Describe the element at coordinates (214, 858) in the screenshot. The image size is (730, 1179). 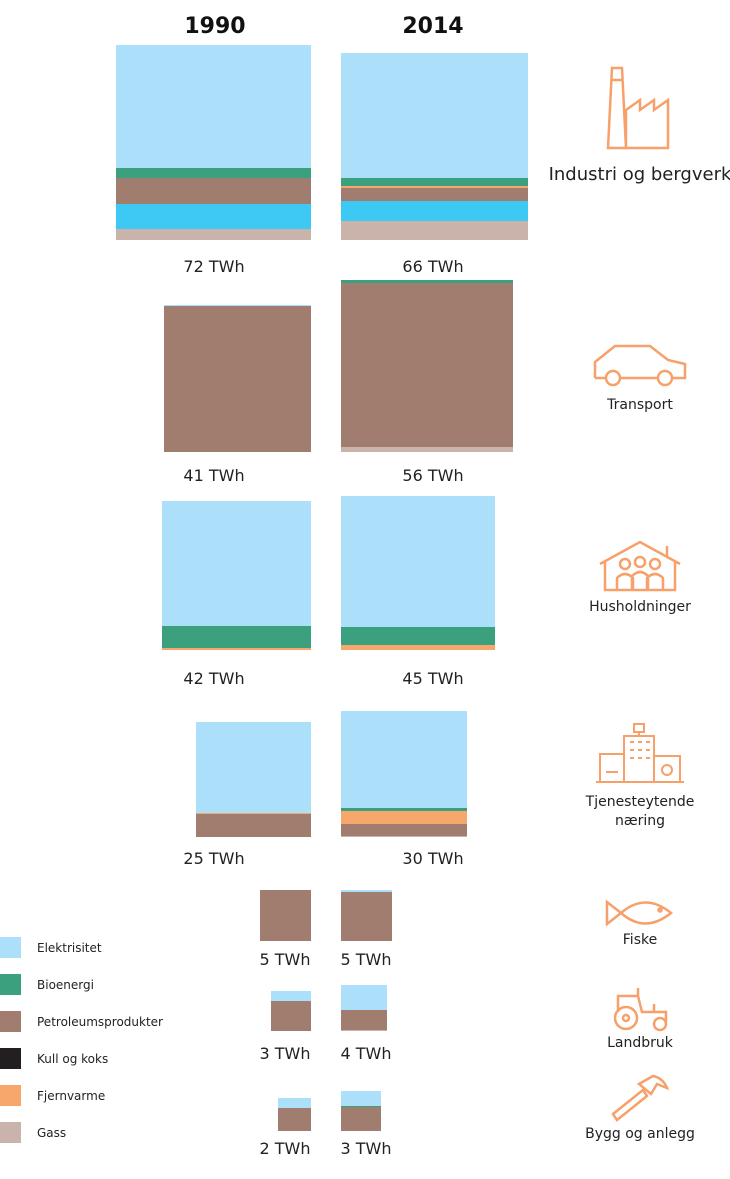
I see `total-label: 25 TWh` at that location.